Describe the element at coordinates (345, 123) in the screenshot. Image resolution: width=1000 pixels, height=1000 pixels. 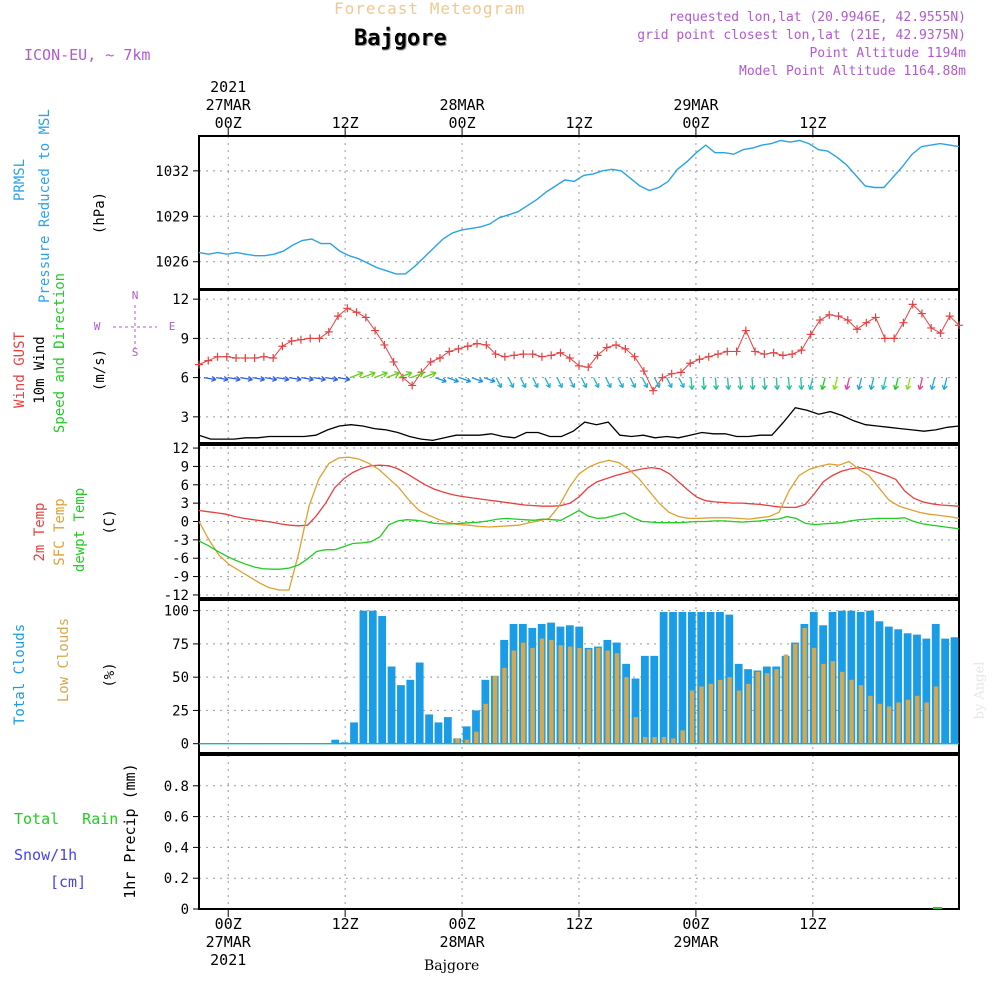
I see `x-tick-label-top: 12Z` at that location.